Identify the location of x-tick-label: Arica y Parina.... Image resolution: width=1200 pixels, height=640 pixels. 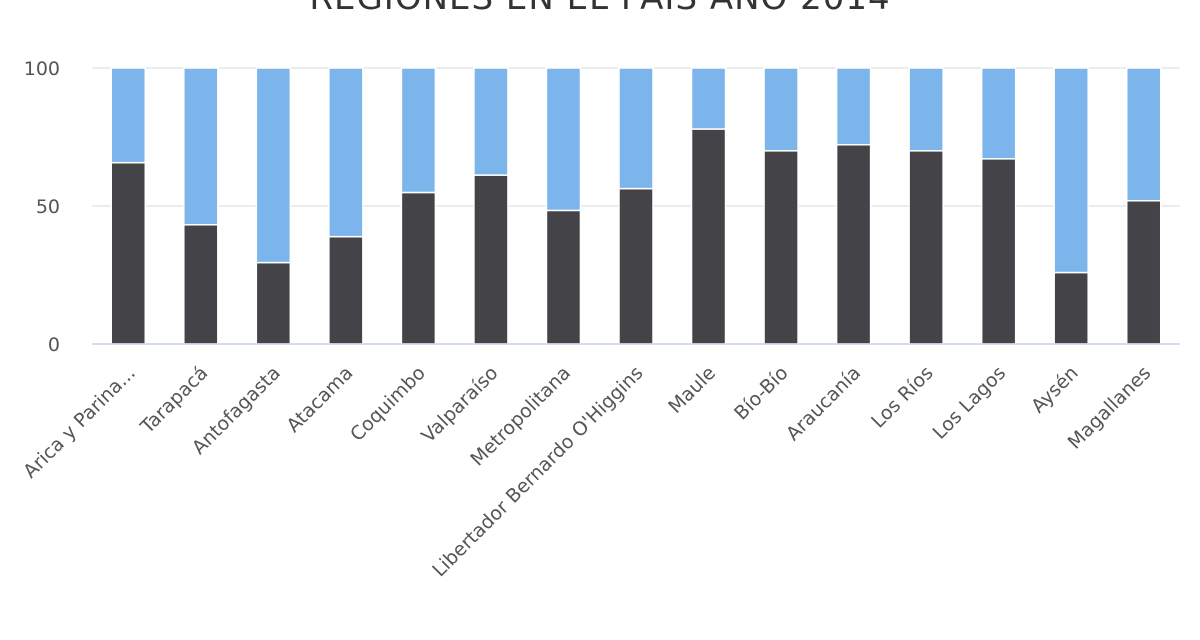
(79, 422).